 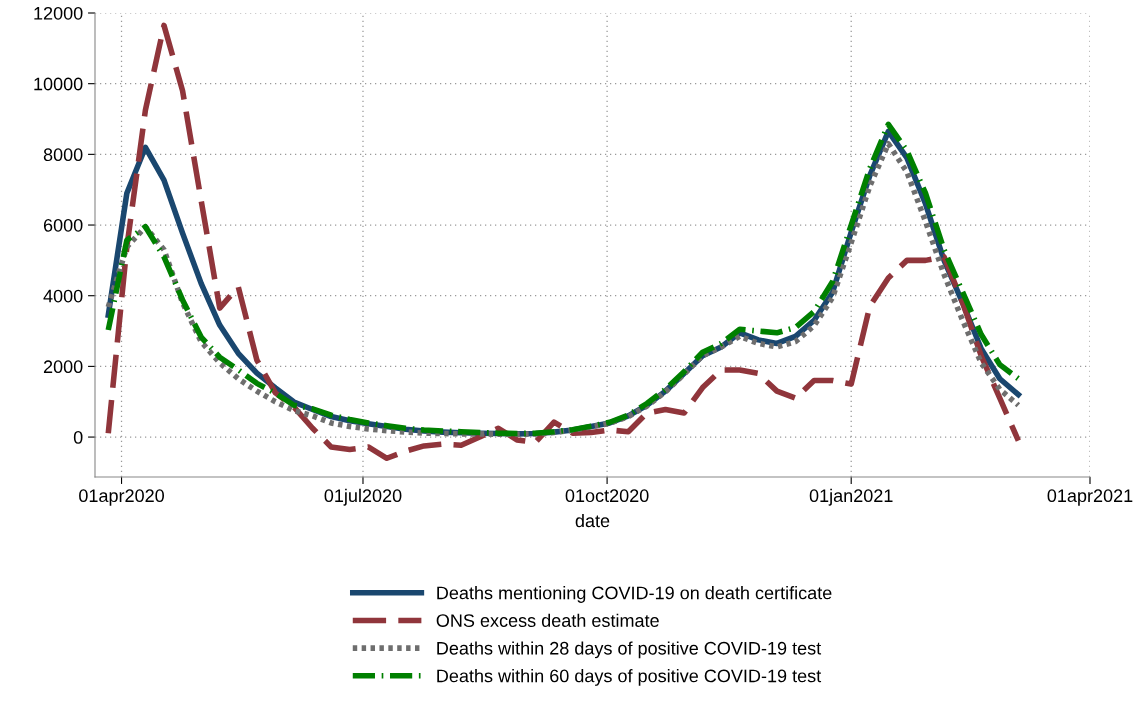 What do you see at coordinates (363, 497) in the screenshot?
I see `x-tick-label: 01jul2020` at bounding box center [363, 497].